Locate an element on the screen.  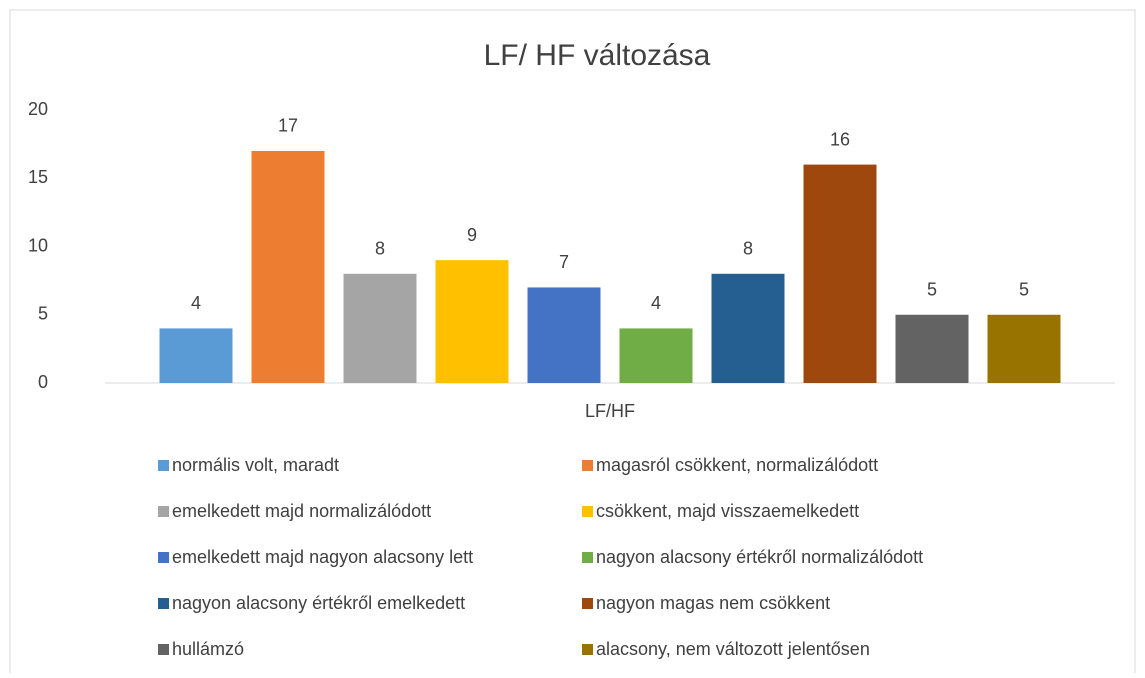
legend-label: nagyon alacsony értékről normalizálódott is located at coordinates (759, 557).